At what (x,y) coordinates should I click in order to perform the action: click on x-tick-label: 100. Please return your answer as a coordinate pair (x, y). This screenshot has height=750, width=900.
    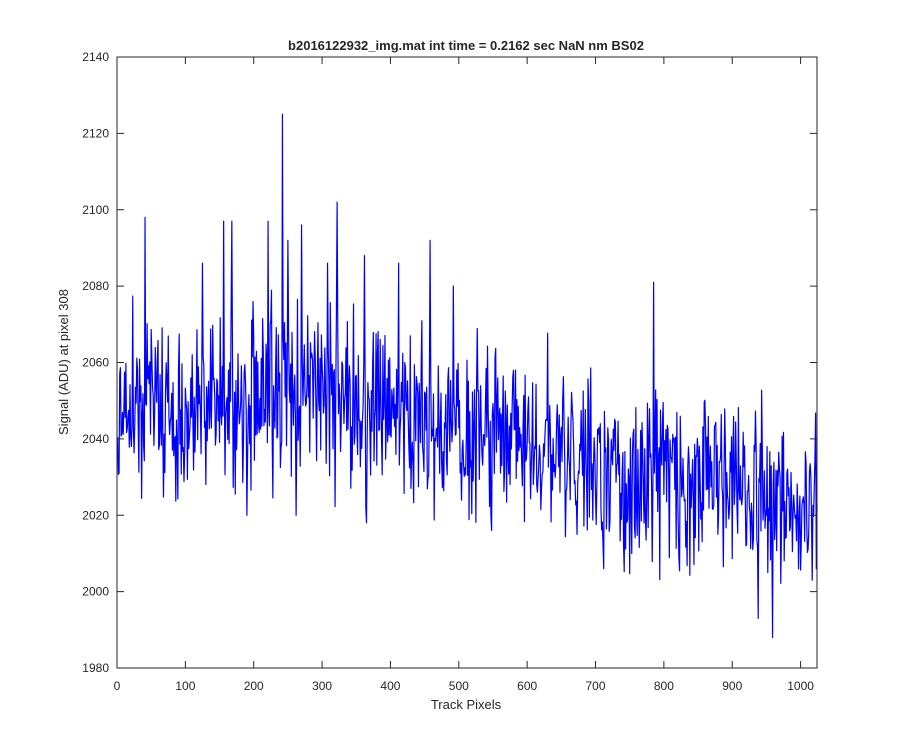
    Looking at the image, I should click on (185, 686).